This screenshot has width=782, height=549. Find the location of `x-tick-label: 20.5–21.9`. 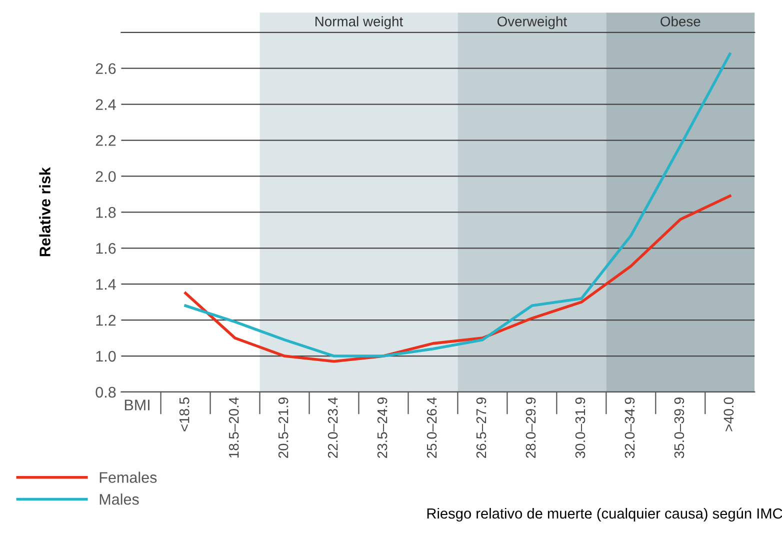

x-tick-label: 20.5–21.9 is located at coordinates (283, 428).